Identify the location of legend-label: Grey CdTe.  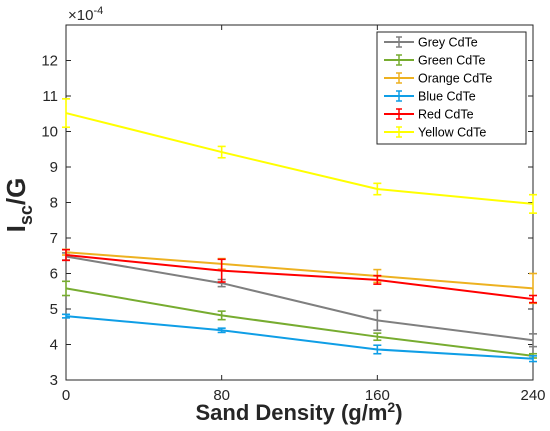
(448, 43).